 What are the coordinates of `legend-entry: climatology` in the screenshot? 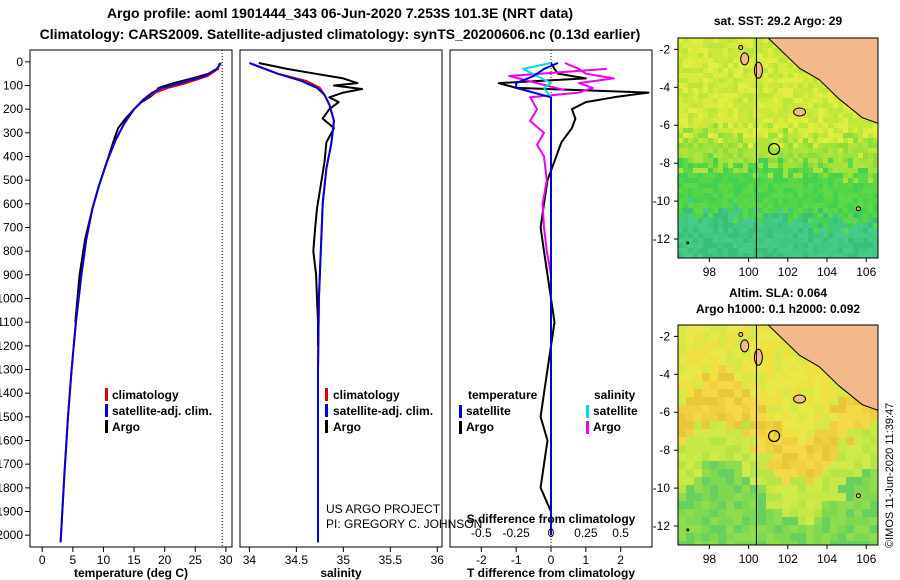 It's located at (366, 395).